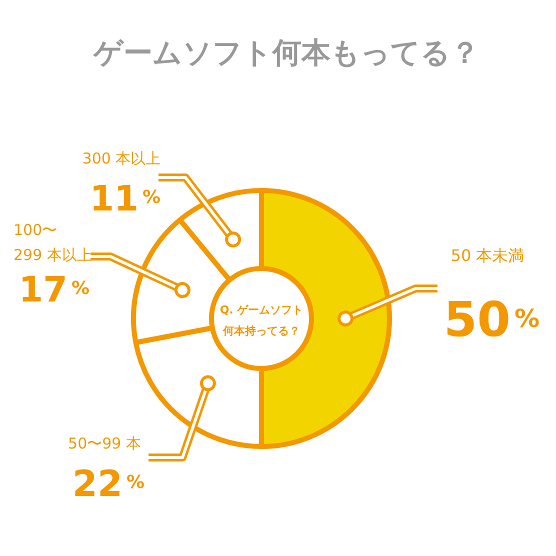 The height and width of the screenshot is (556, 556). Describe the element at coordinates (487, 255) in the screenshot. I see `slice-label: 50 本未満` at that location.